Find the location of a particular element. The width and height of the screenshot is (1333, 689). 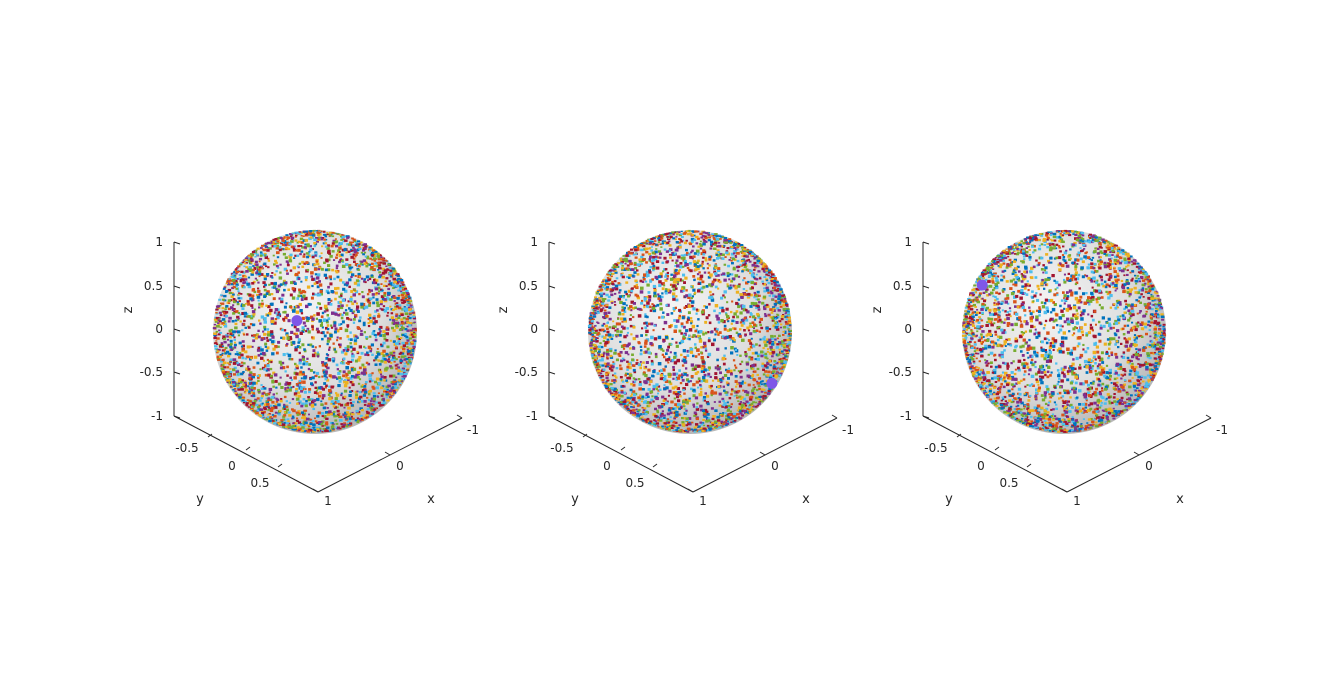

z-tick-mark is located at coordinates (177, 330).